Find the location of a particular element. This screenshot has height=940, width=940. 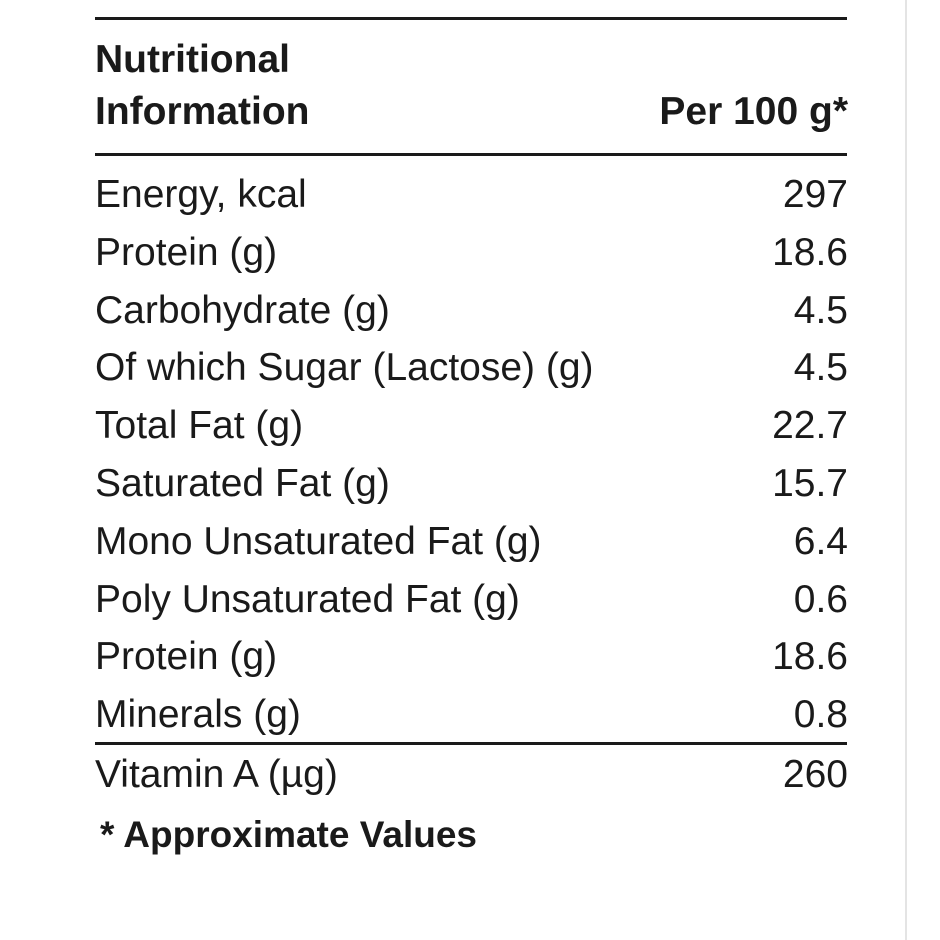

row-label: Mono Unsaturated Fat (g) is located at coordinates (318, 541).